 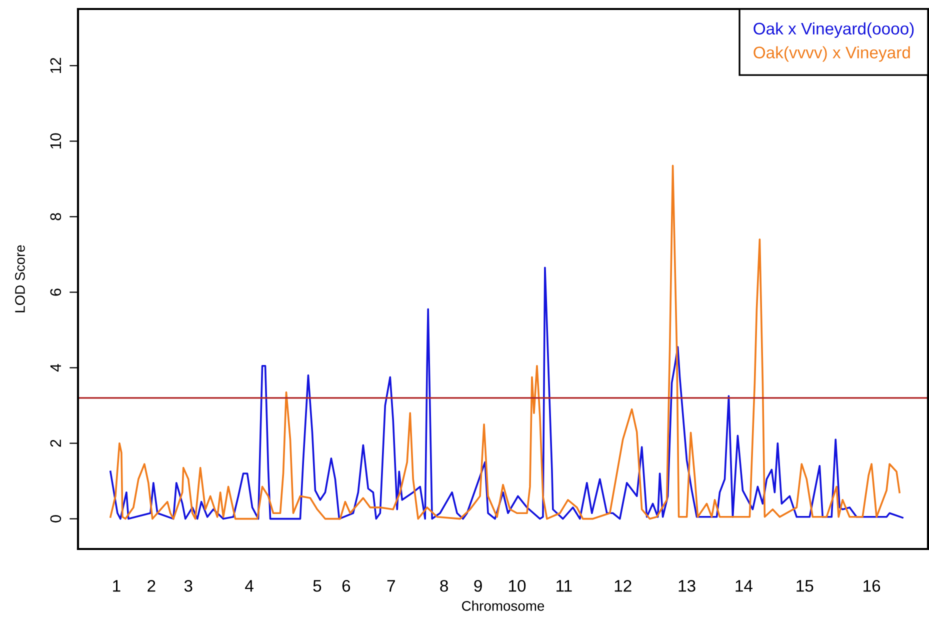 What do you see at coordinates (346, 586) in the screenshot?
I see `x-tick-label: 6` at bounding box center [346, 586].